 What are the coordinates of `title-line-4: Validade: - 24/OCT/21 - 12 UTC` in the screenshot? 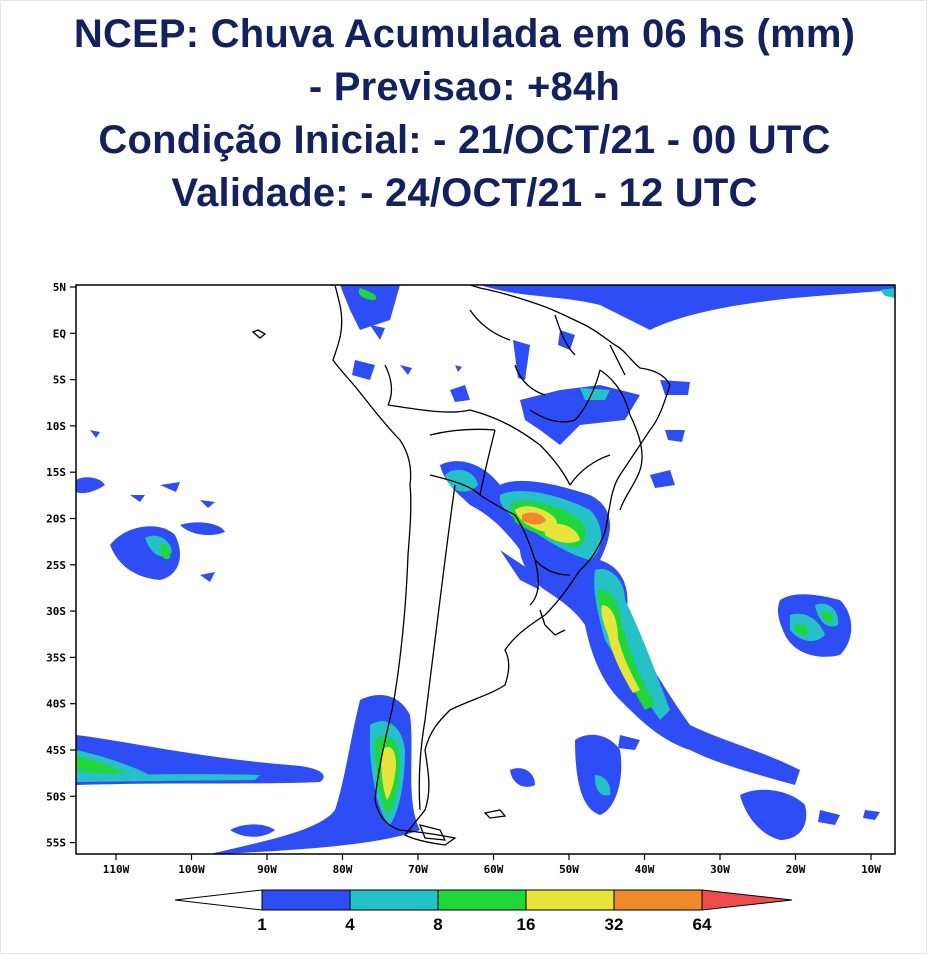 It's located at (464, 193).